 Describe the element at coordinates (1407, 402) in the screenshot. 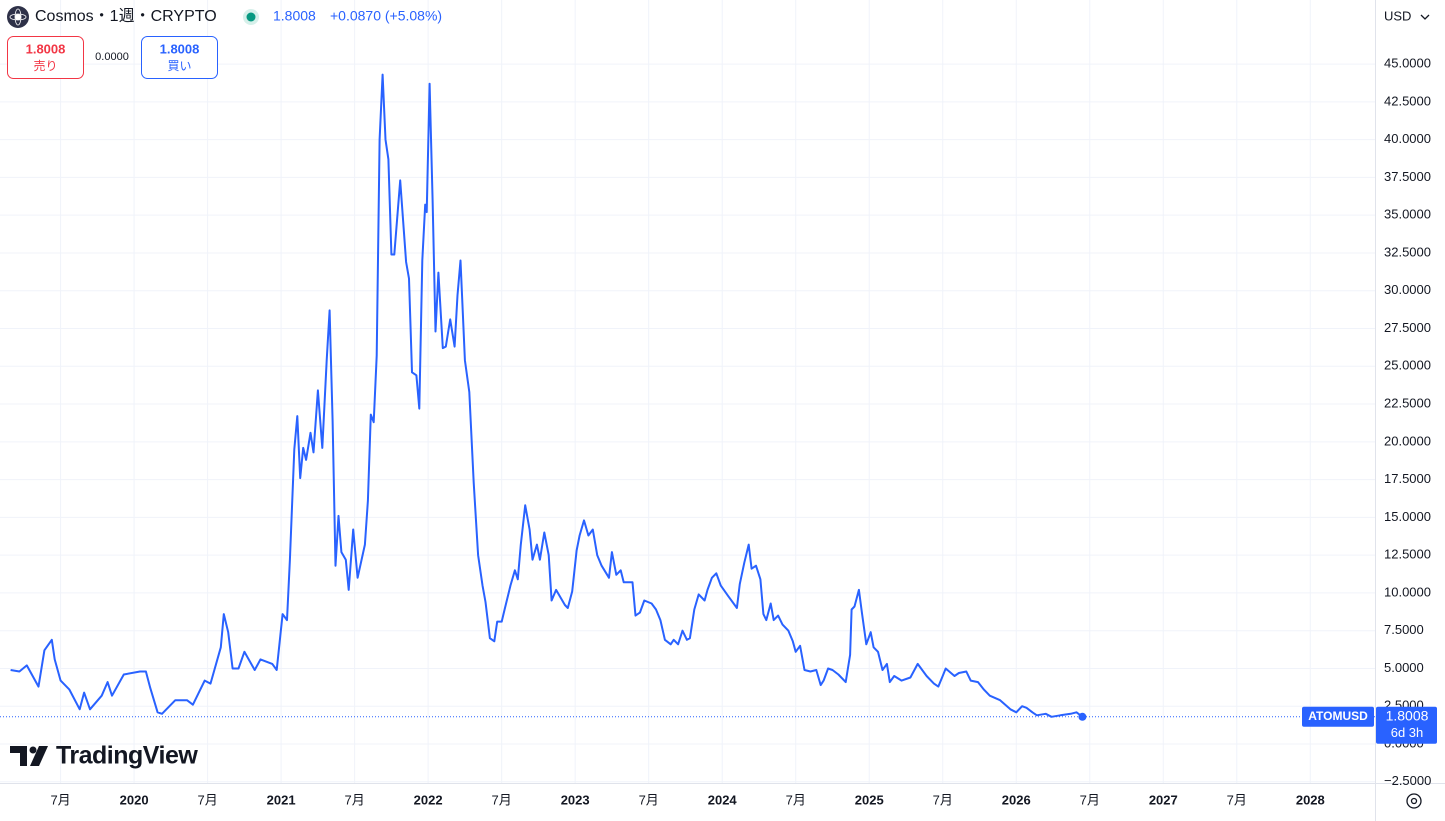

I see `y-tick-label: 22.5000` at that location.